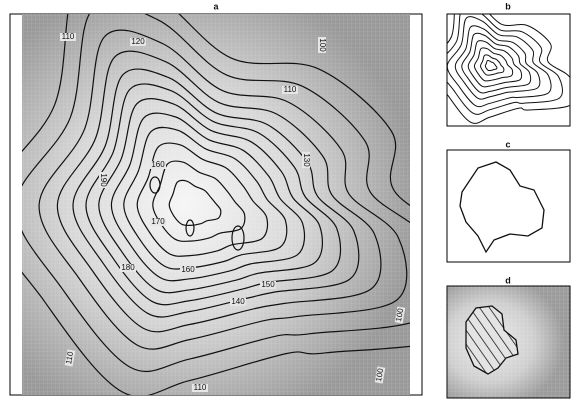 This screenshot has width=576, height=410. Describe the element at coordinates (216, 6) in the screenshot. I see `panel-label: a` at that location.